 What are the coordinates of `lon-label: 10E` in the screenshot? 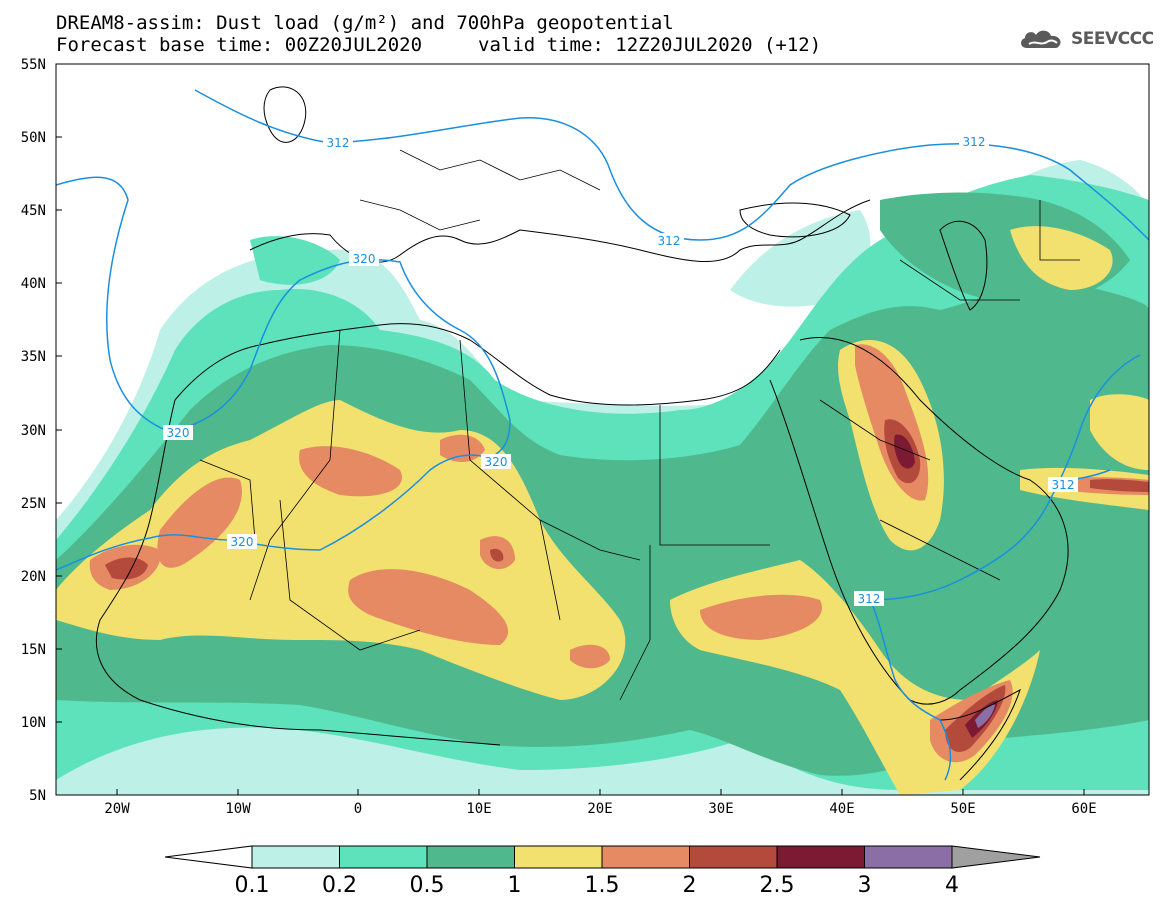 It's located at (478, 809).